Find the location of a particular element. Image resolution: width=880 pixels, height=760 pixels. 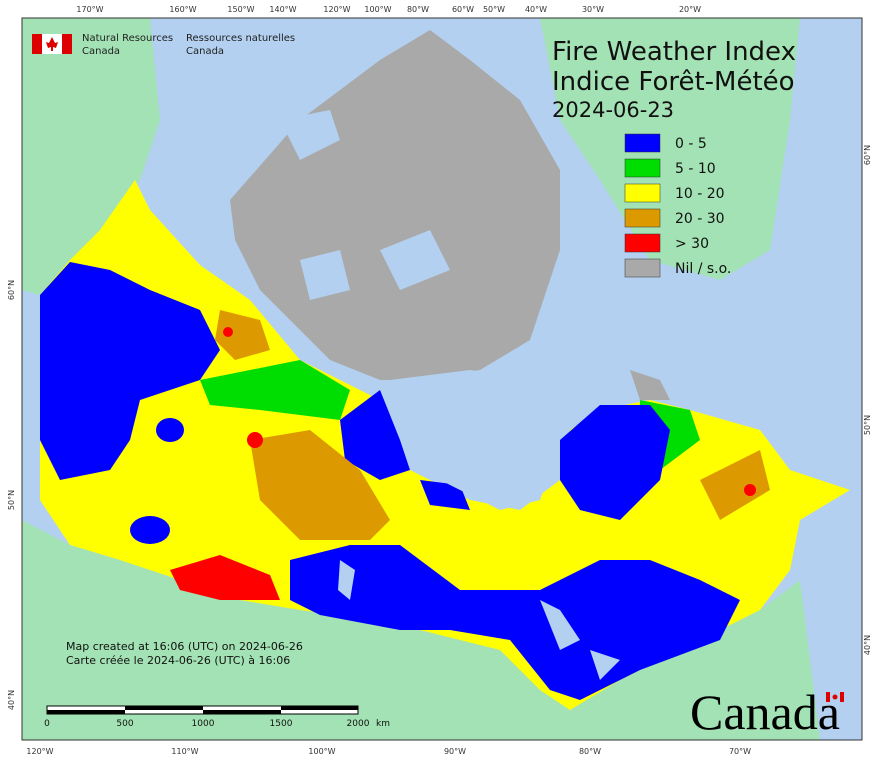

graticule-label: 70°W is located at coordinates (740, 751).